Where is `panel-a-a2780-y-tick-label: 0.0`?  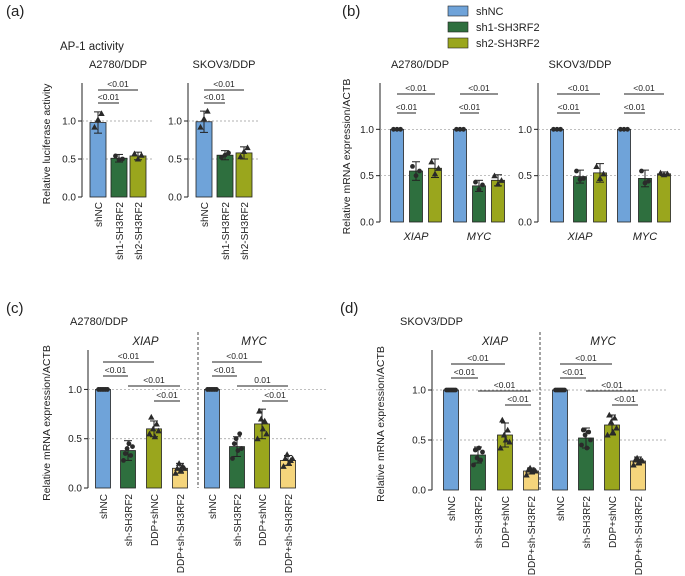
panel-a-a2780-y-tick-label: 0.0 is located at coordinates (69, 198).